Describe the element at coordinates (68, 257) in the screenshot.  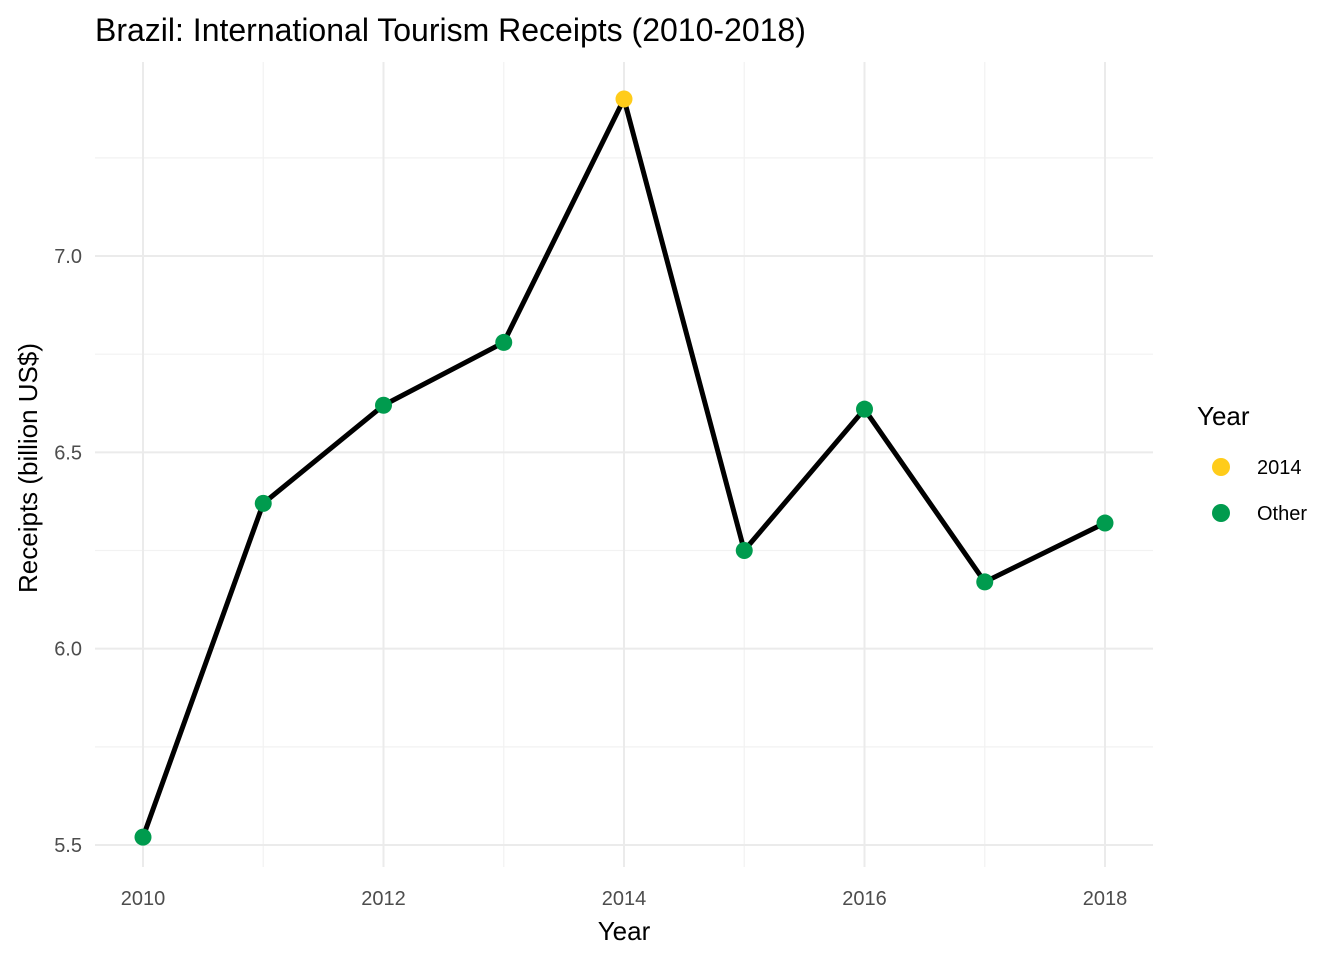
I see `y-tick-label: 7.0` at that location.